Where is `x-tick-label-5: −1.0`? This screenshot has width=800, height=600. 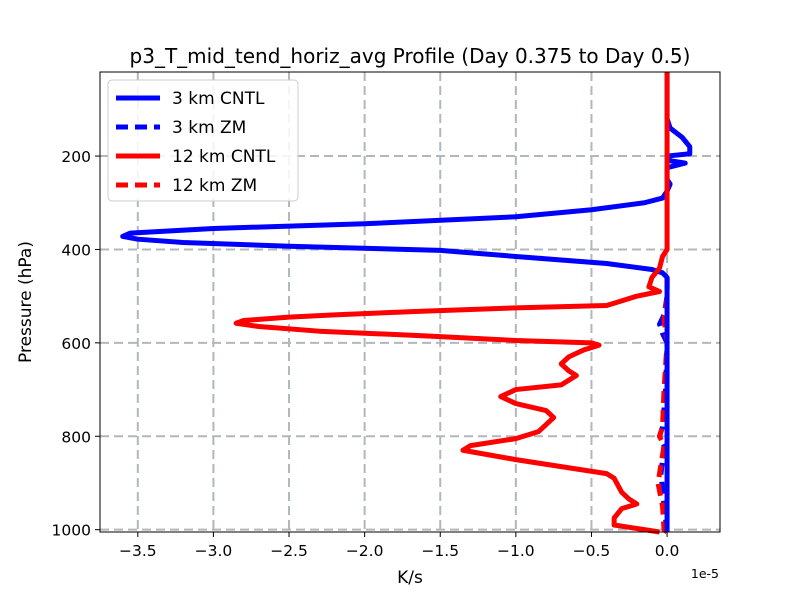
x-tick-label-5: −1.0 is located at coordinates (516, 551).